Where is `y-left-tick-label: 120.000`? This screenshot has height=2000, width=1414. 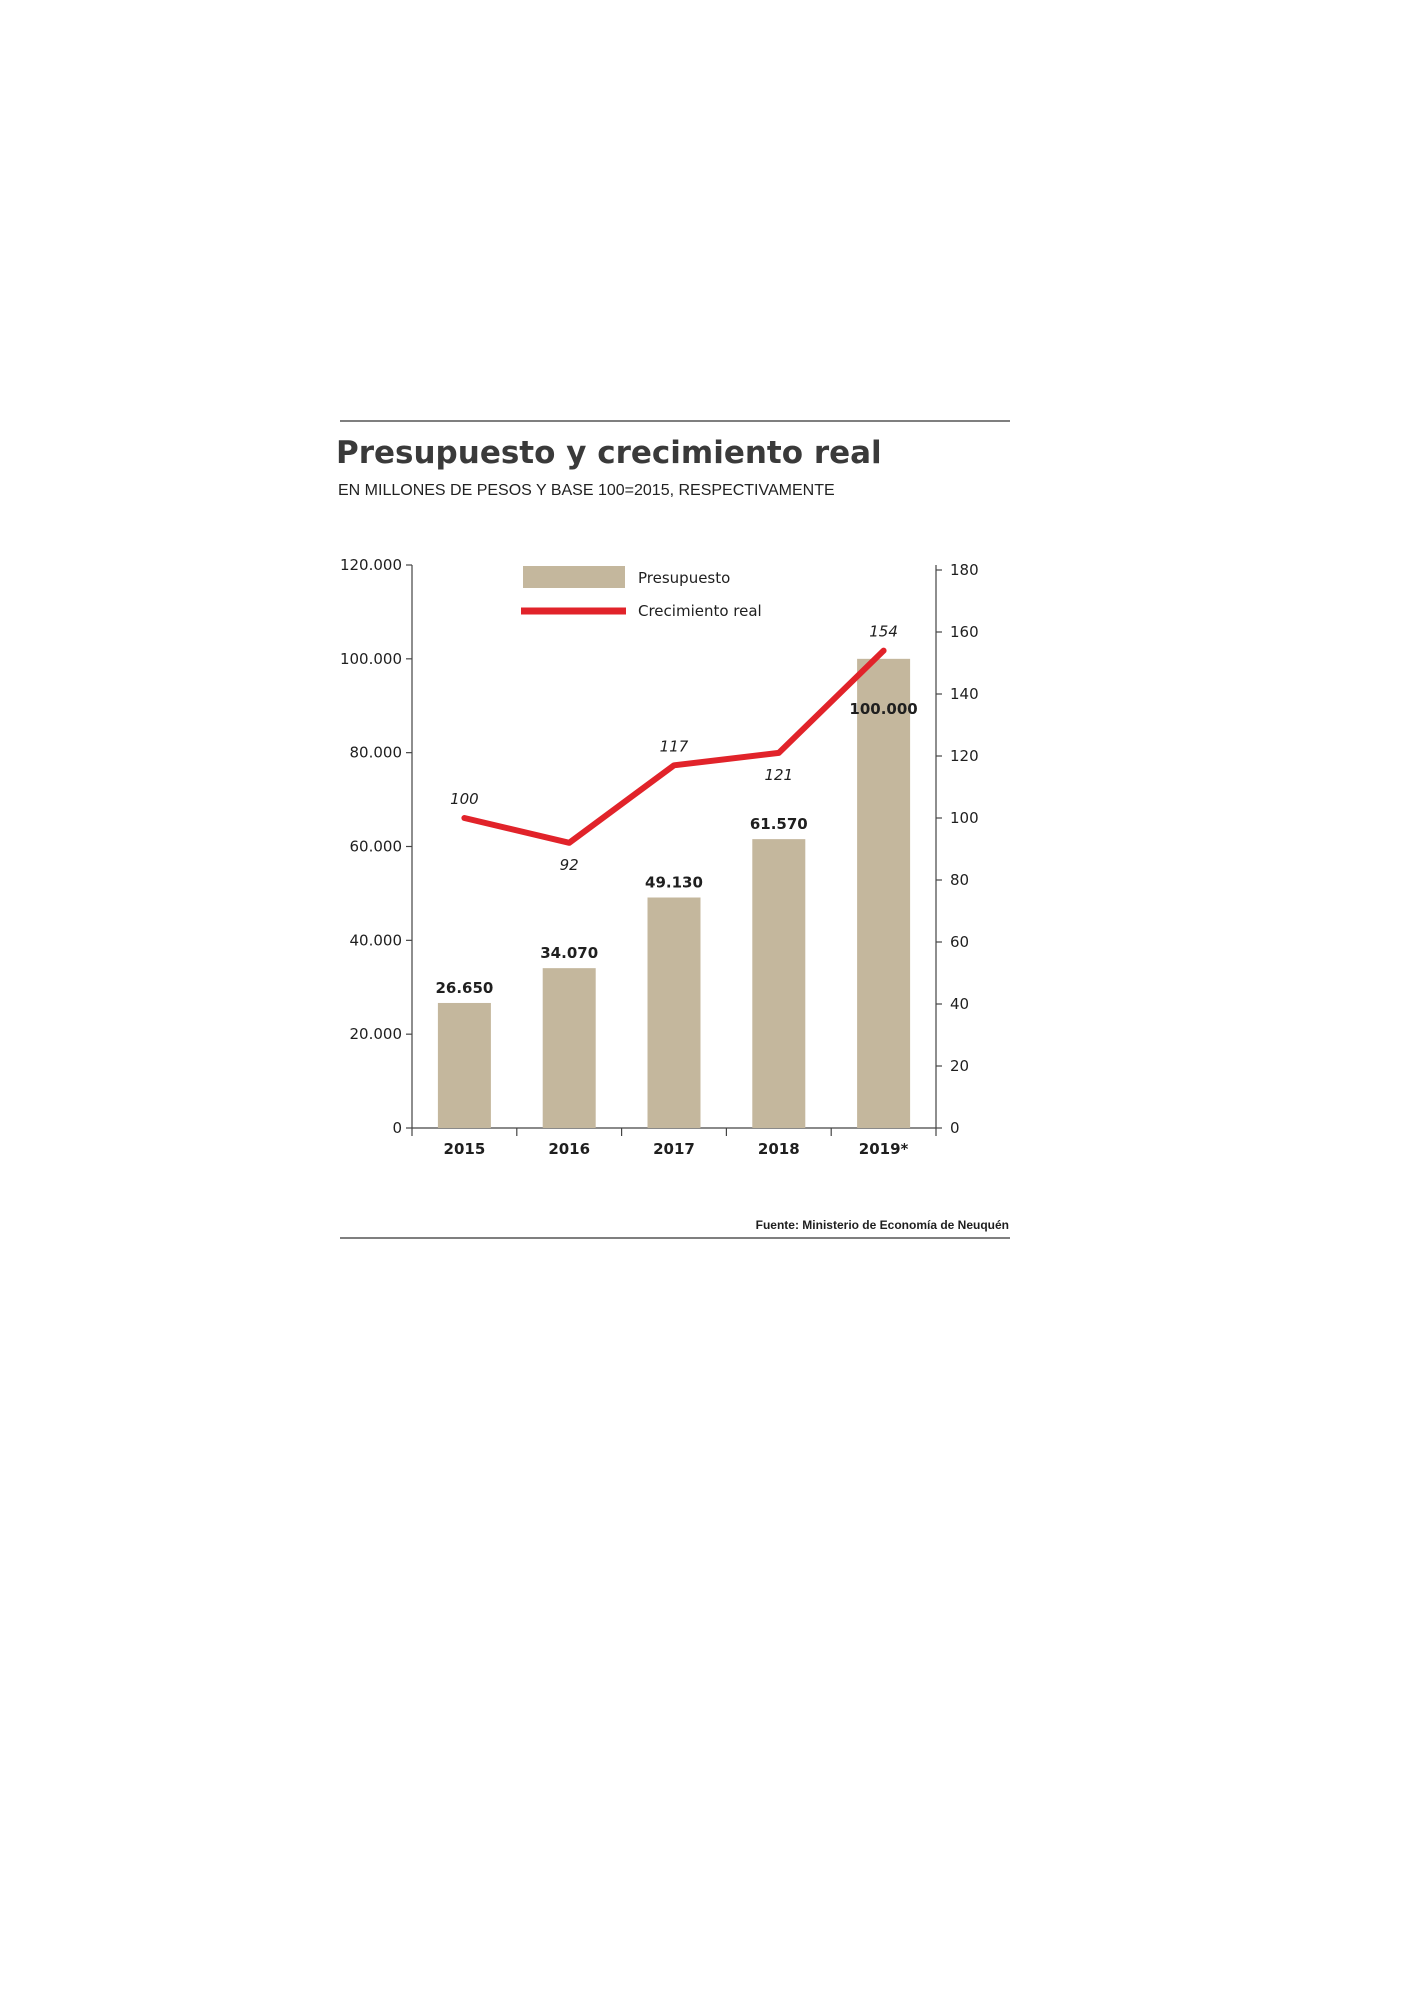 y-left-tick-label: 120.000 is located at coordinates (371, 565).